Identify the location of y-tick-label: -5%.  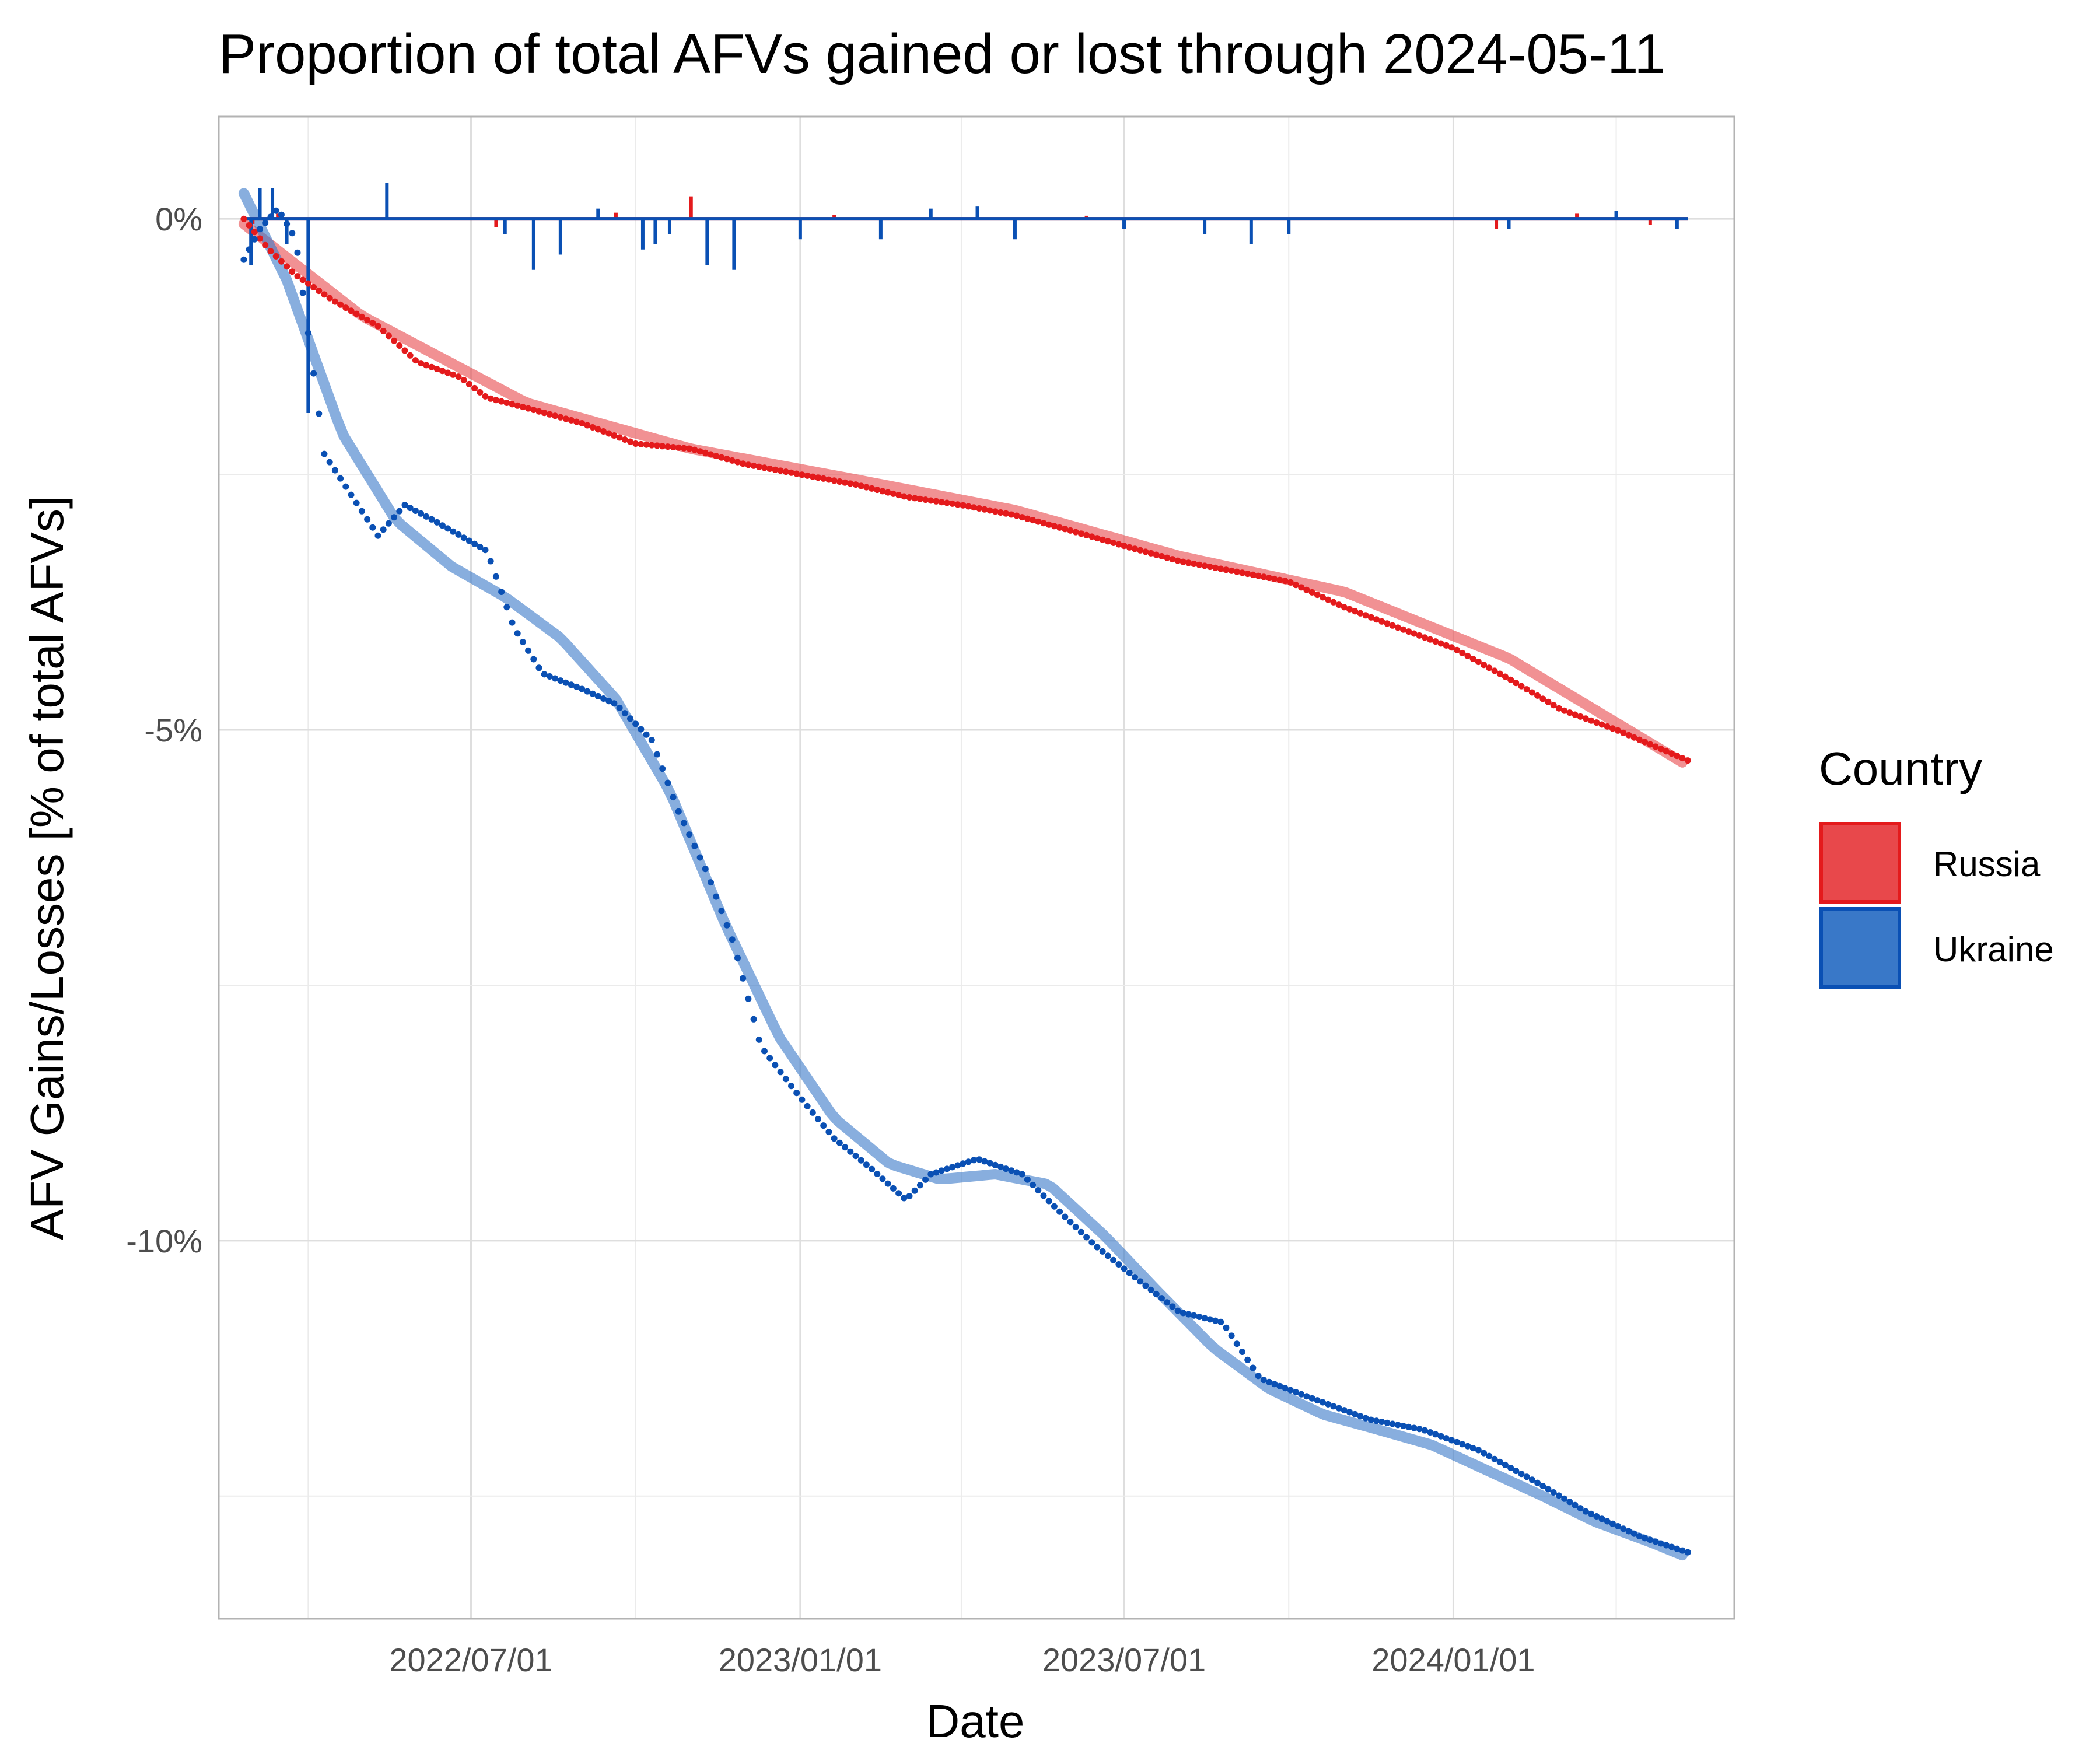
(173, 730).